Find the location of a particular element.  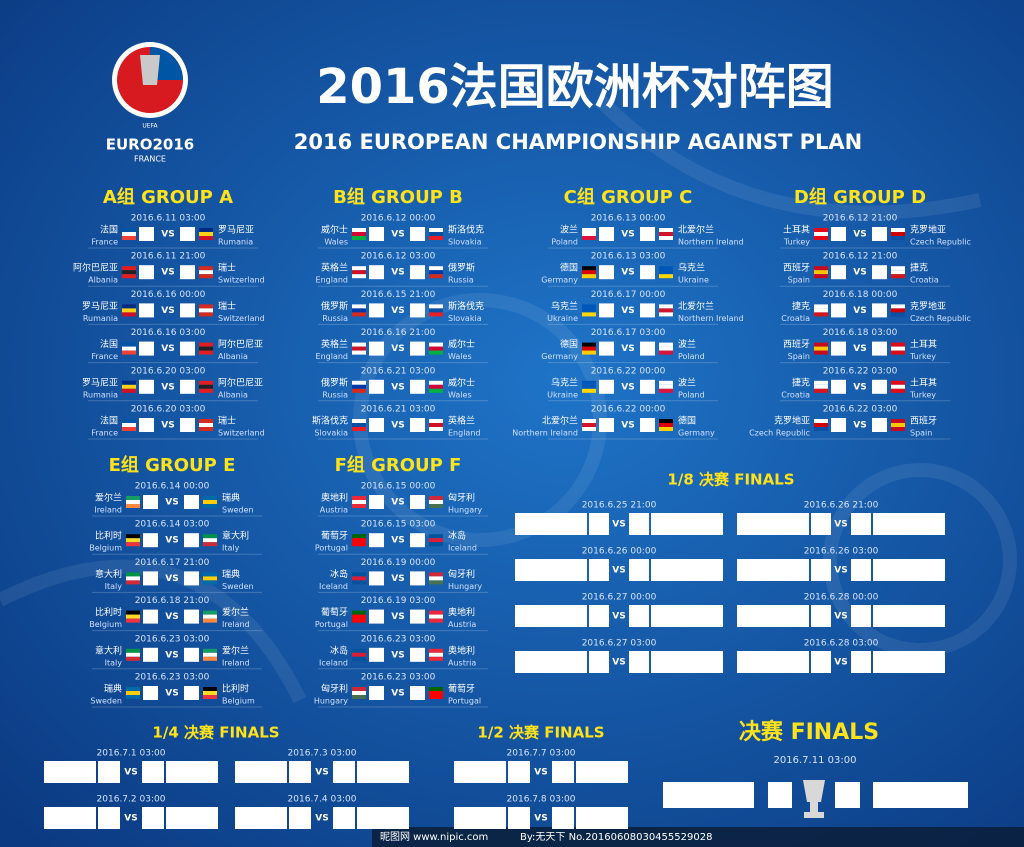

home-en: Slovakia is located at coordinates (331, 433).